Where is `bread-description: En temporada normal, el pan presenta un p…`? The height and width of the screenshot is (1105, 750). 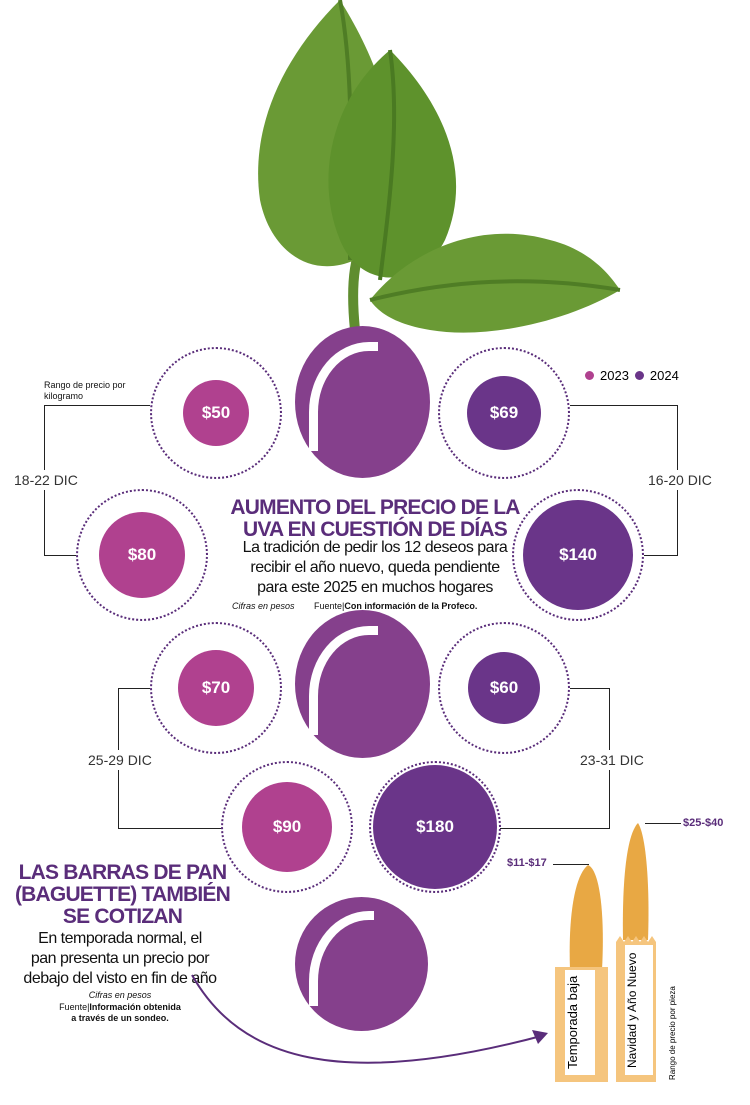
bread-description: En temporada normal, el pan presenta un p… is located at coordinates (120, 958).